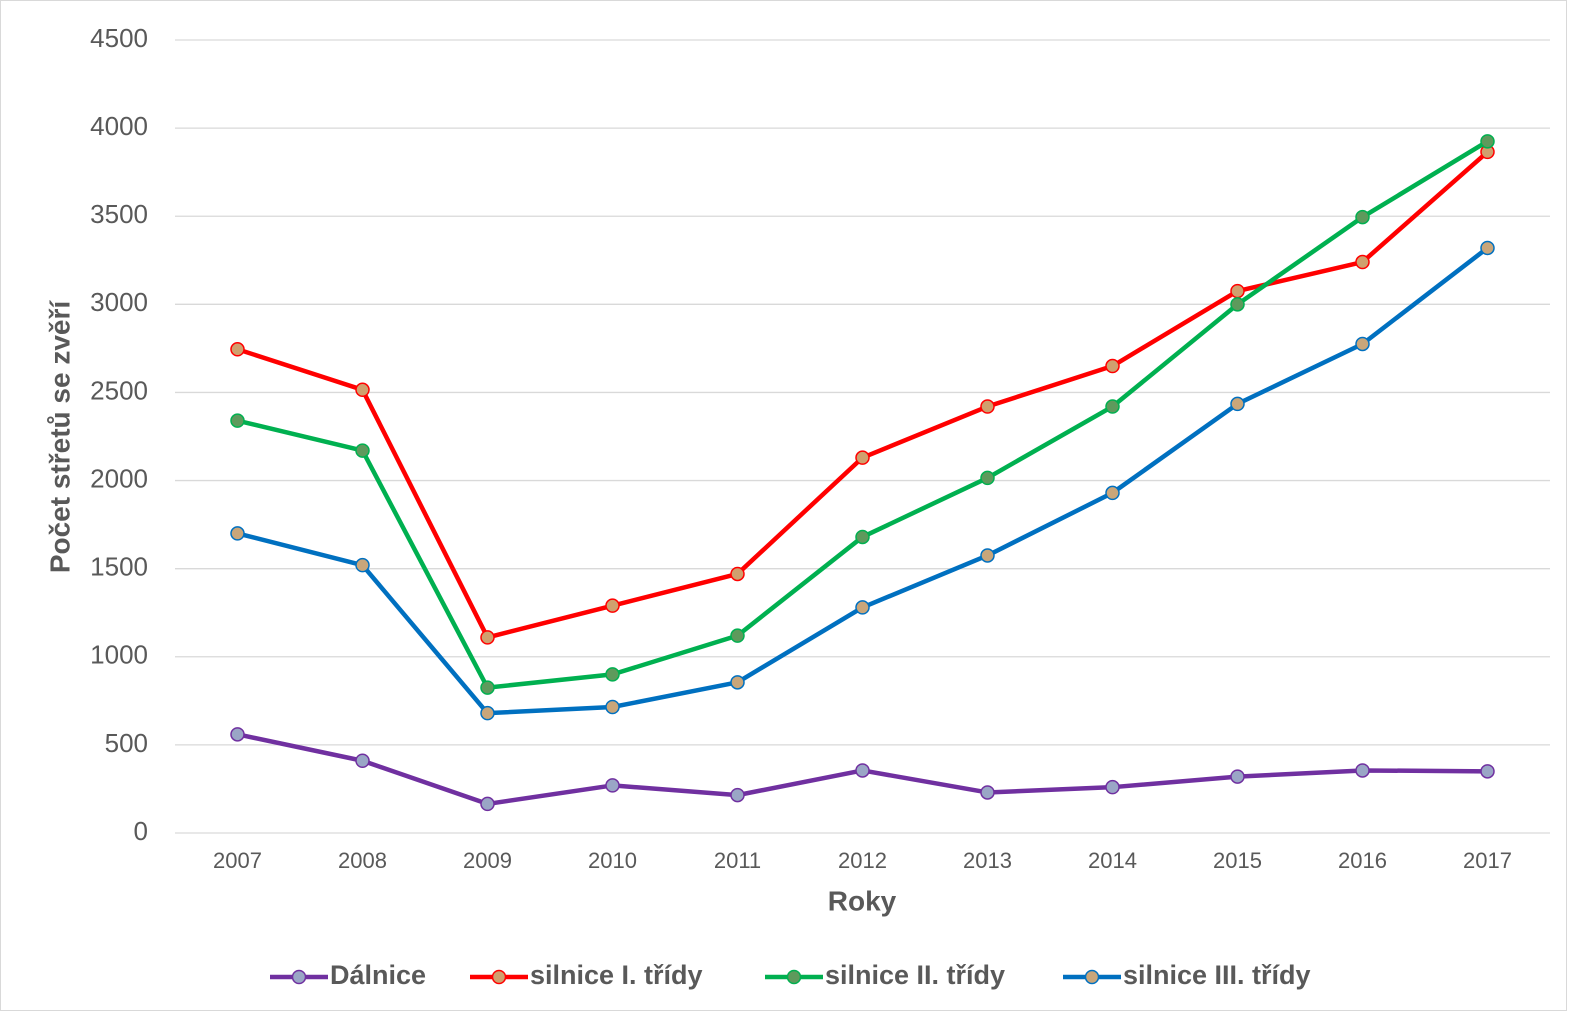 This screenshot has width=1569, height=1013. I want to click on x-tick-label: 2013, so click(987, 860).